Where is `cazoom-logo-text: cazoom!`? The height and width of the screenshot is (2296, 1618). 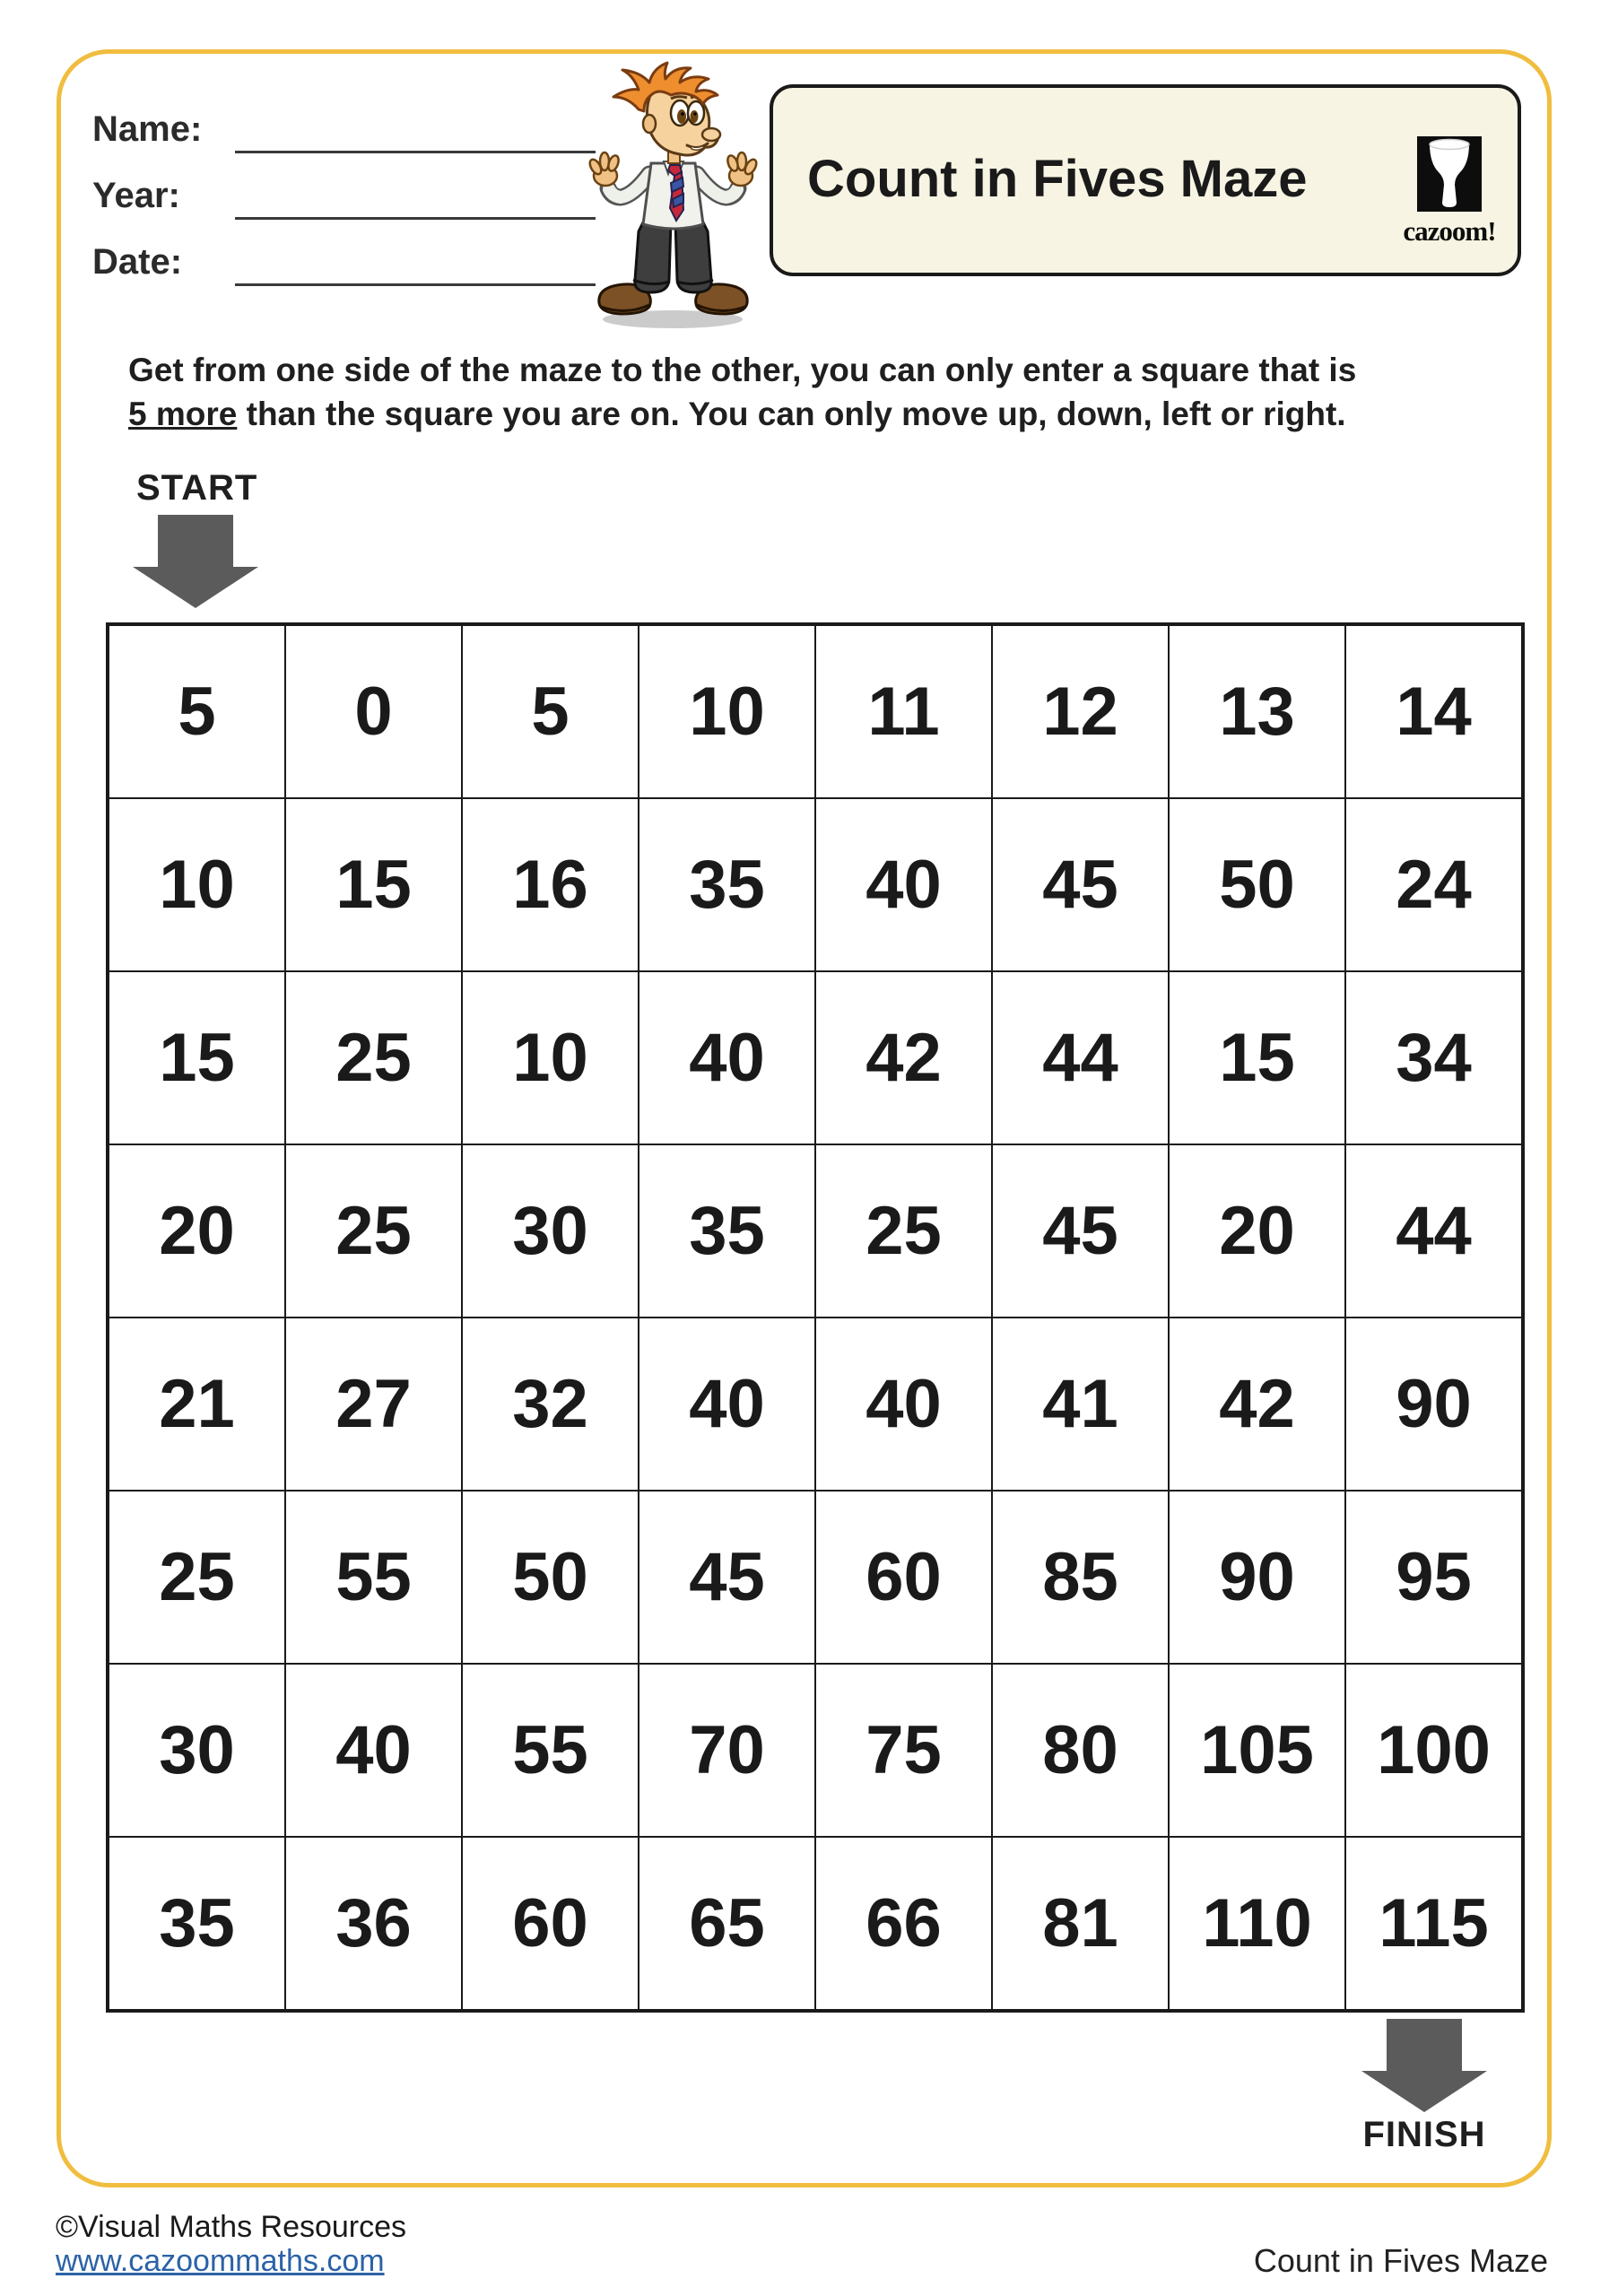
cazoom-logo-text: cazoom! is located at coordinates (1449, 231).